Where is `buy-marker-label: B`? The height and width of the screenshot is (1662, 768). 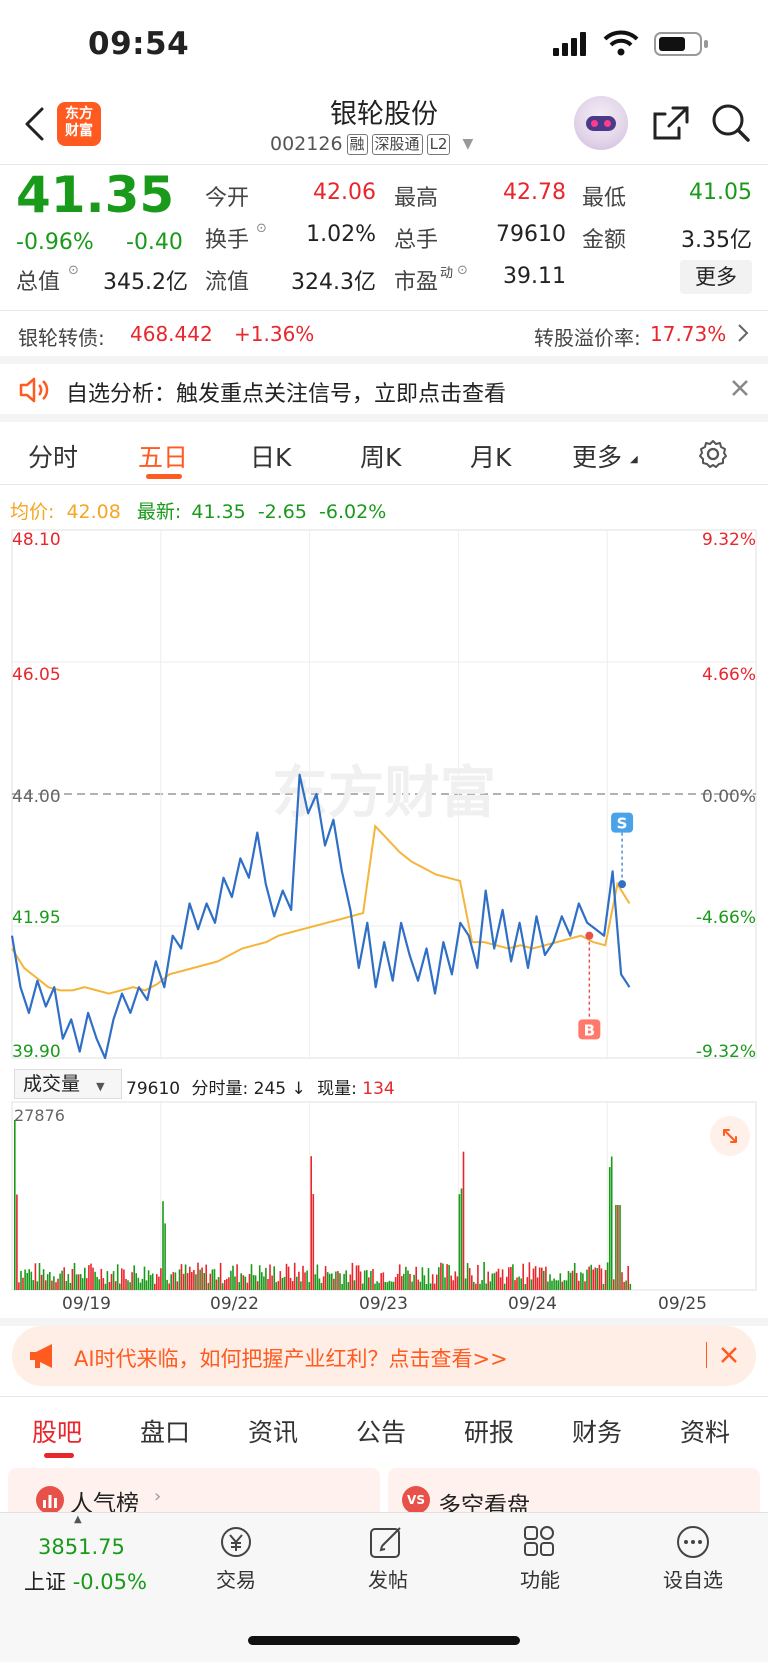 buy-marker-label: B is located at coordinates (589, 1030).